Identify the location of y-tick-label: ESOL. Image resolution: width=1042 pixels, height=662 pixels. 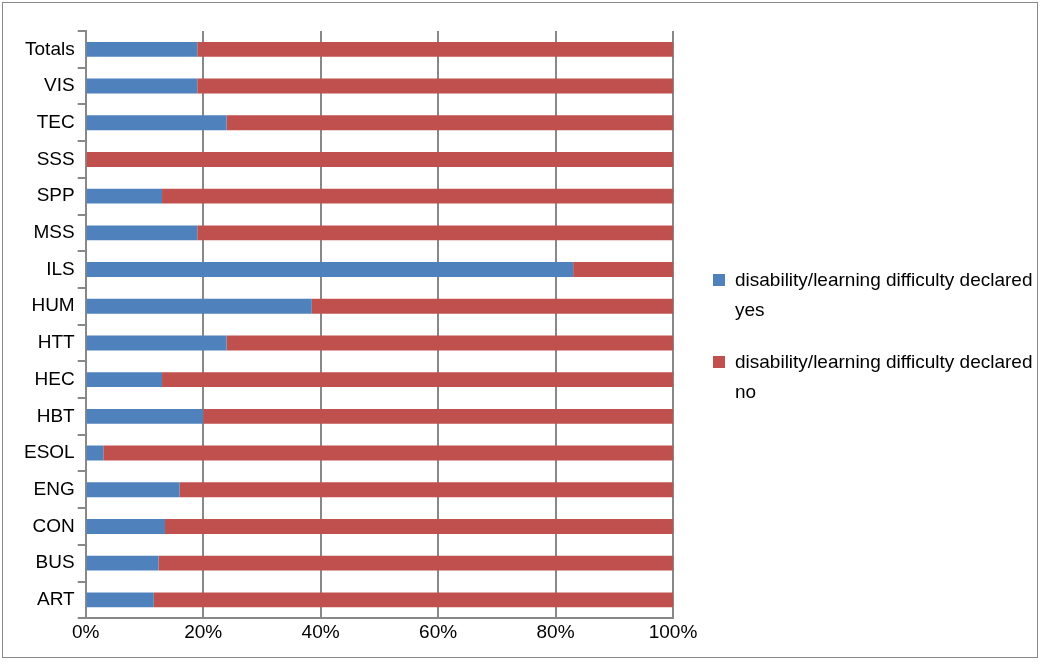
(49, 452).